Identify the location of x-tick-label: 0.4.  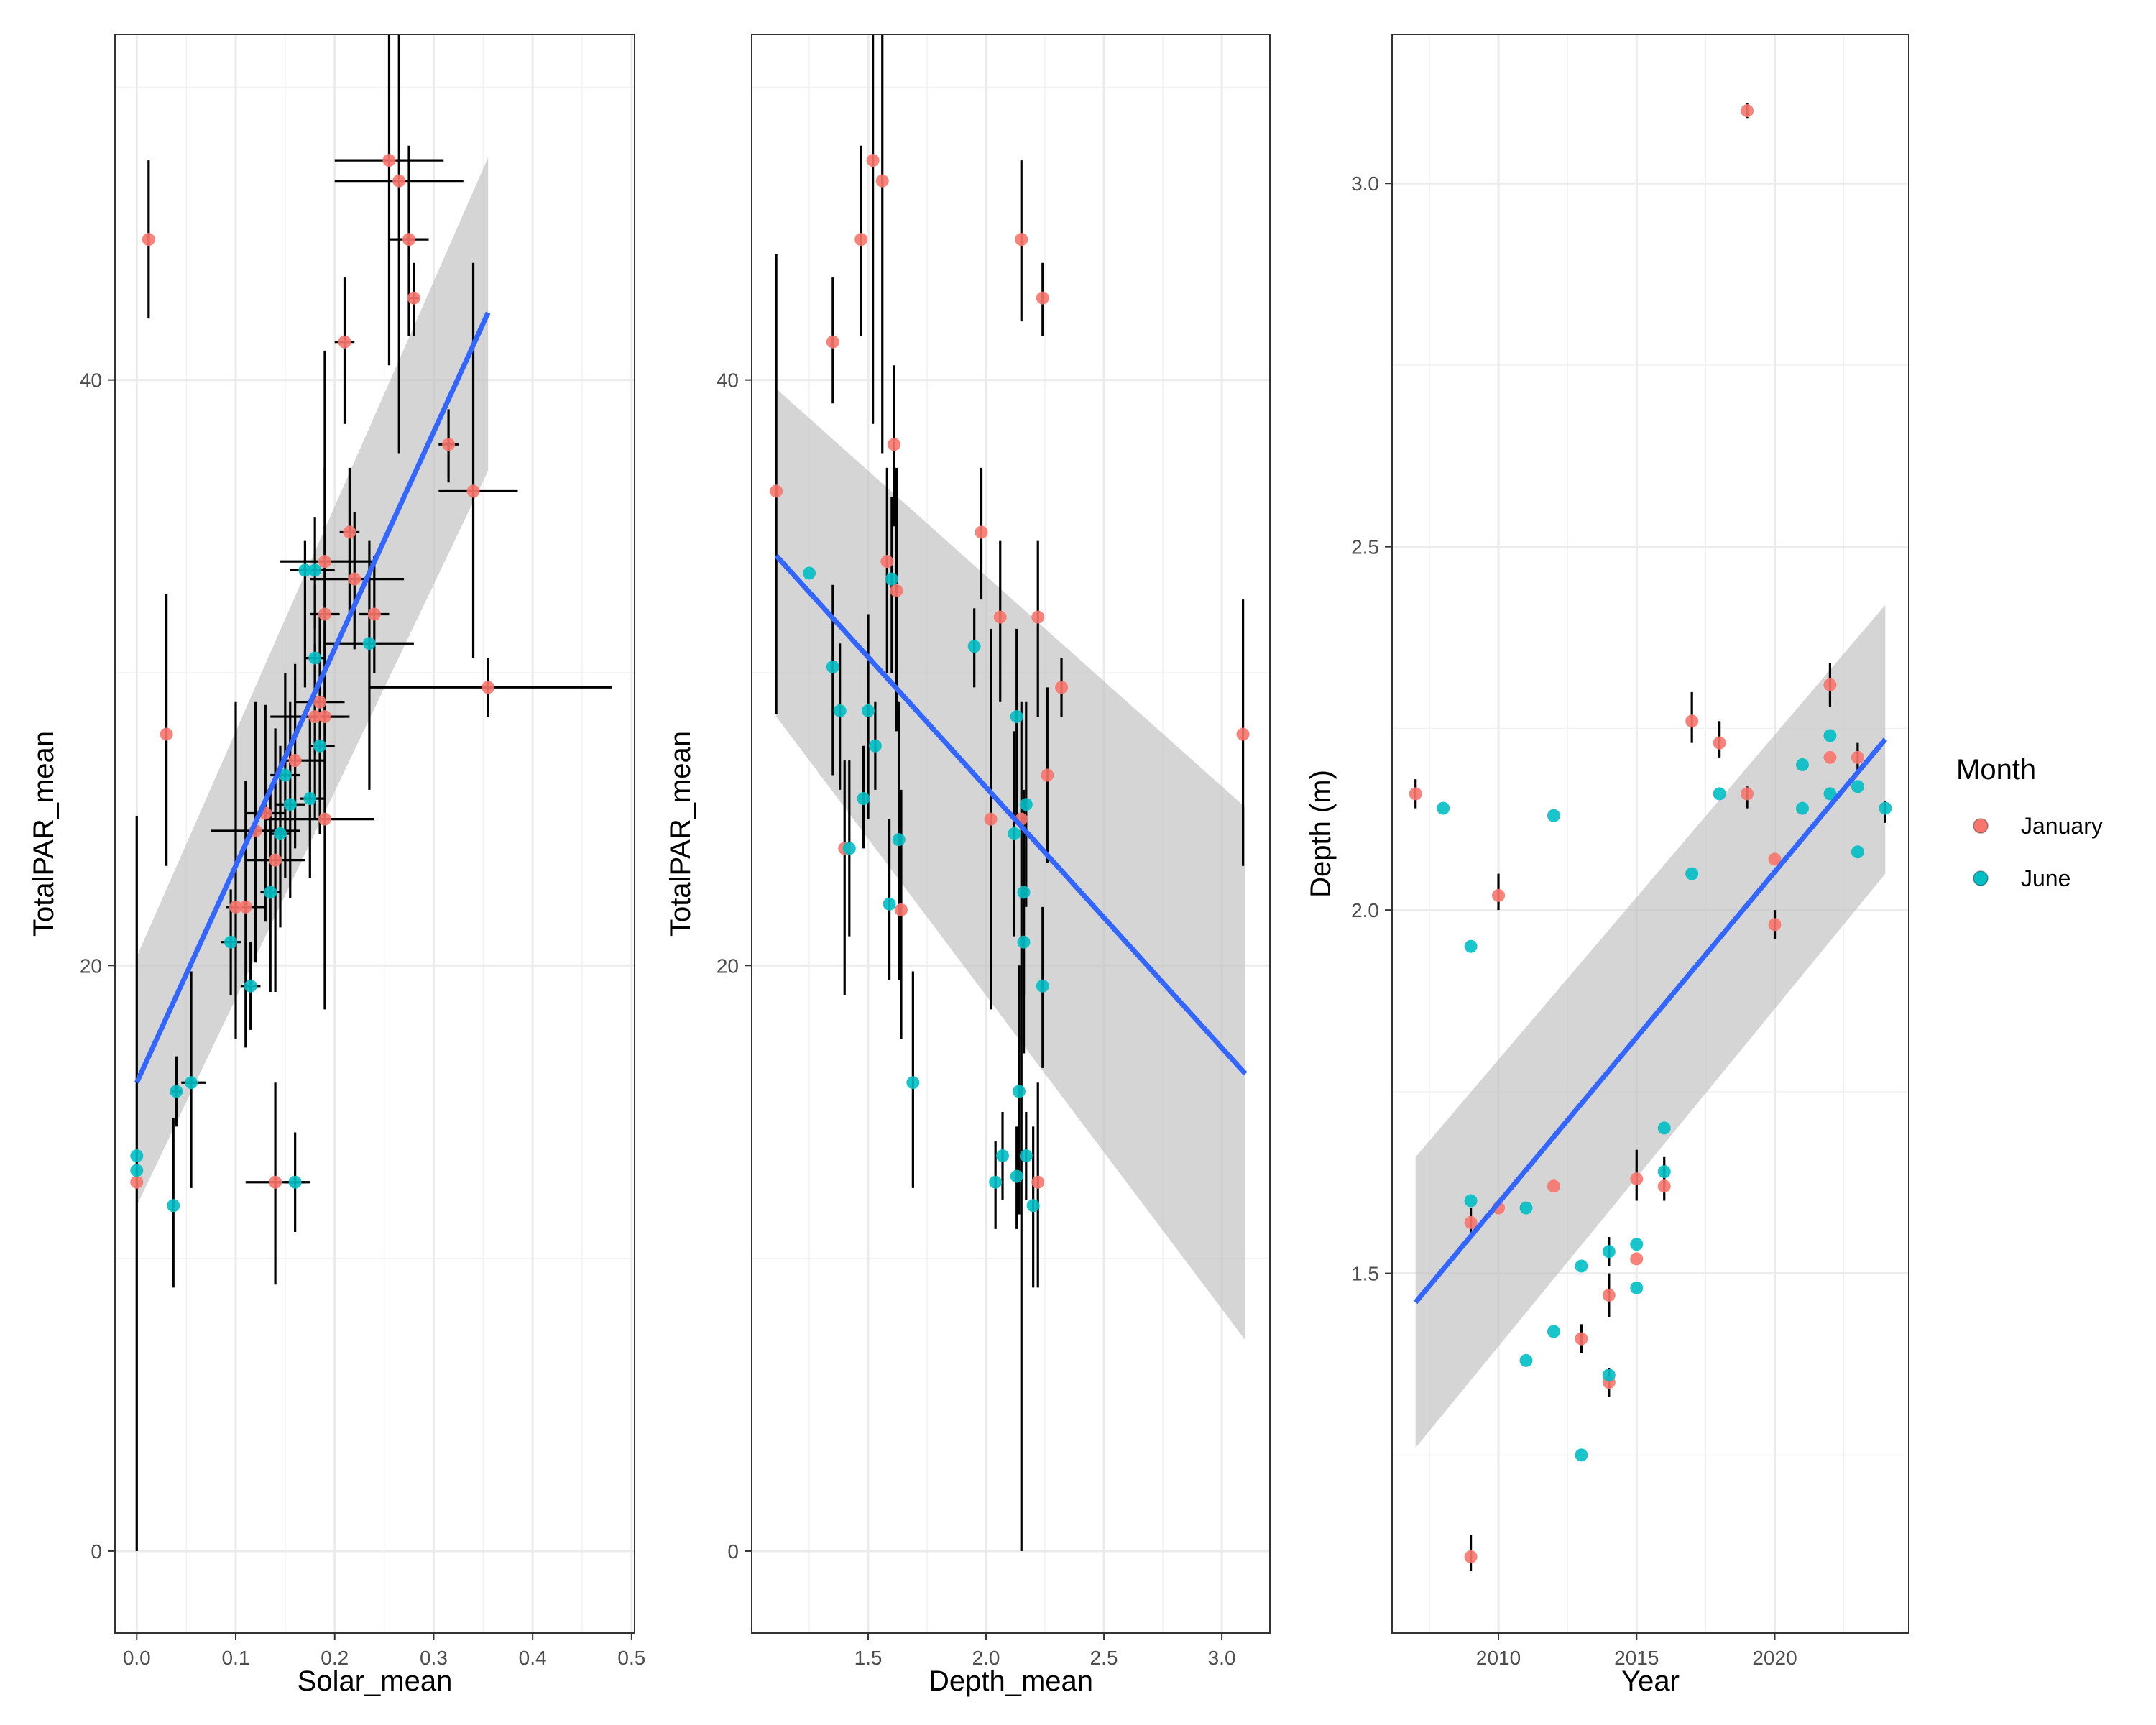
(533, 1658).